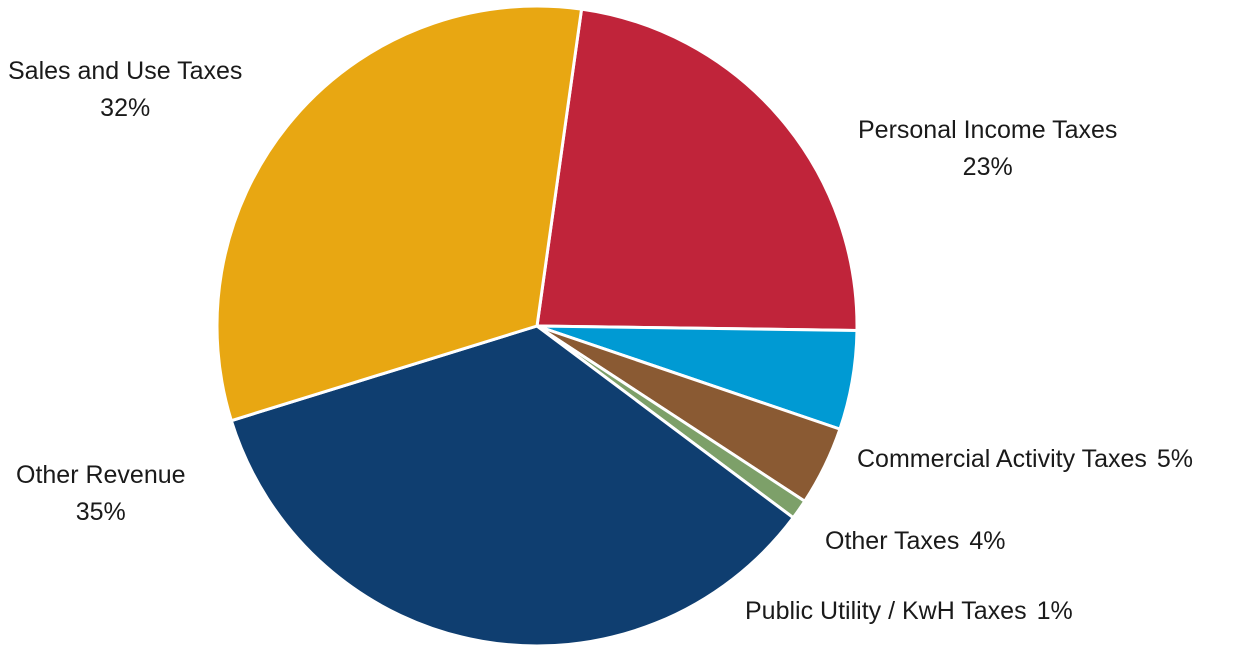  What do you see at coordinates (101, 512) in the screenshot?
I see `label-percent: 35%` at bounding box center [101, 512].